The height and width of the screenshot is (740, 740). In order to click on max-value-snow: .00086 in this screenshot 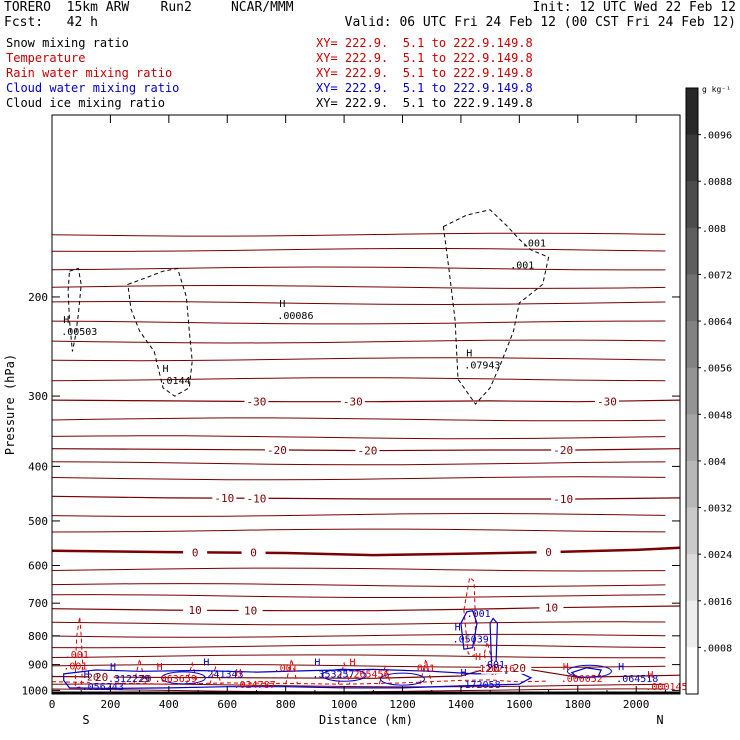, I will do `click(295, 316)`.